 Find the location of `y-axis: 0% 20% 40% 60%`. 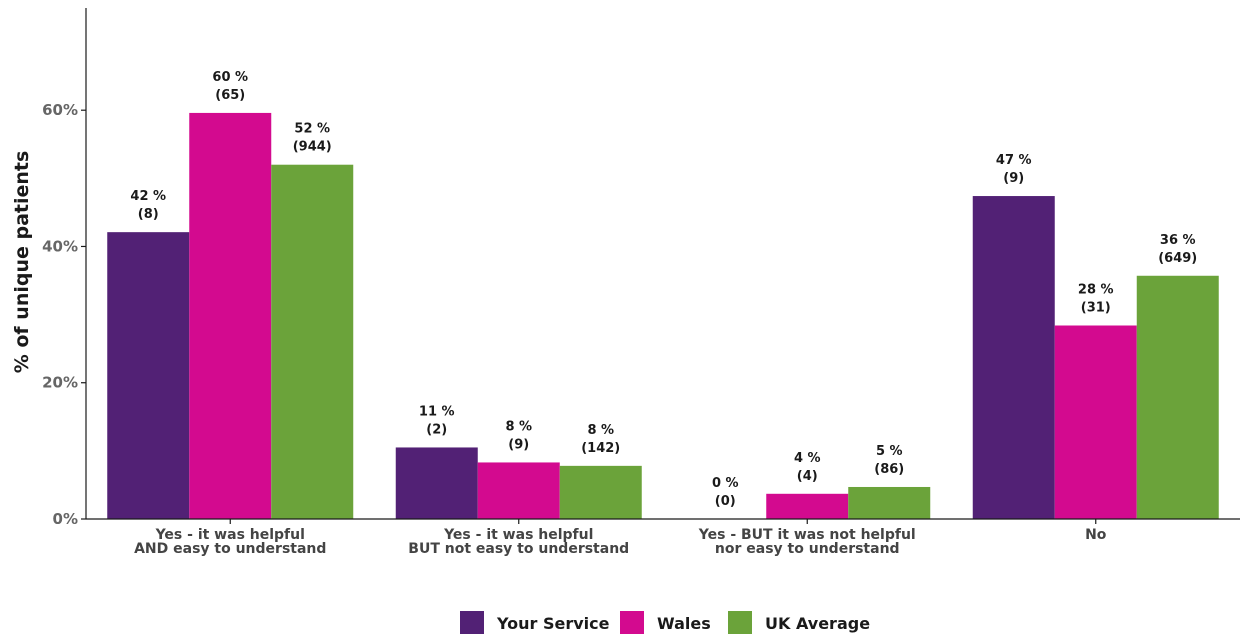

y-axis: 0% 20% 40% 60% is located at coordinates (64, 268).